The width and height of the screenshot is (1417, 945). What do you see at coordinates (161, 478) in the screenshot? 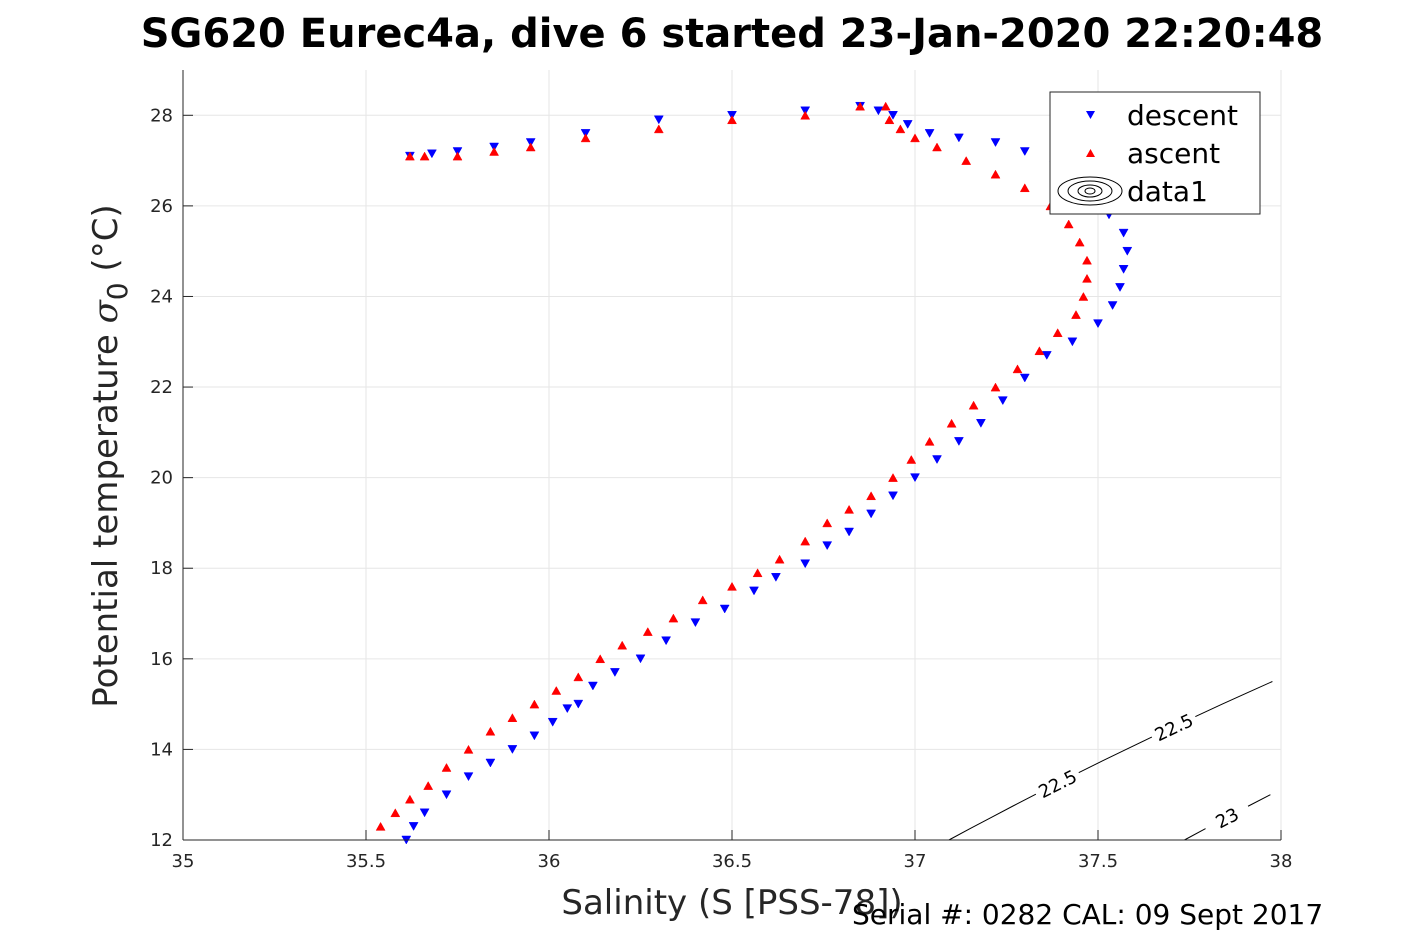
I see `y-tick-label-20: 20` at bounding box center [161, 478].